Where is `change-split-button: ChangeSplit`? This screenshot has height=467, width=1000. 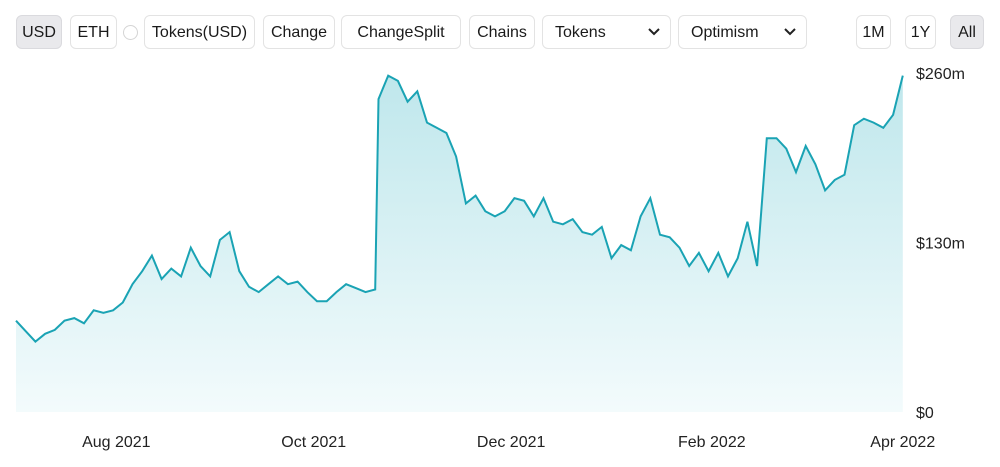
change-split-button: ChangeSplit is located at coordinates (401, 32).